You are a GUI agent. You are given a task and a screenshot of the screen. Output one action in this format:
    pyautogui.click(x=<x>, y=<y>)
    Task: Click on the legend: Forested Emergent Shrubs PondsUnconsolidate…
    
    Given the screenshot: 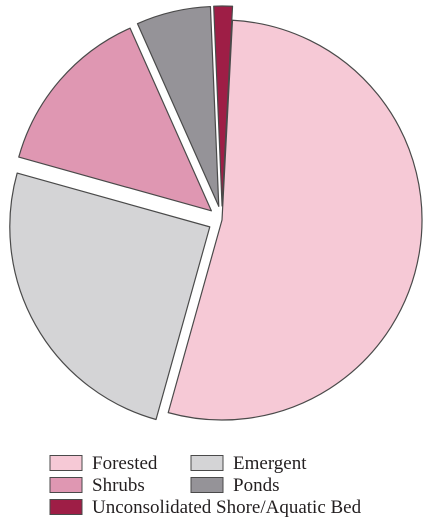 What is the action you would take?
    pyautogui.click(x=205, y=485)
    